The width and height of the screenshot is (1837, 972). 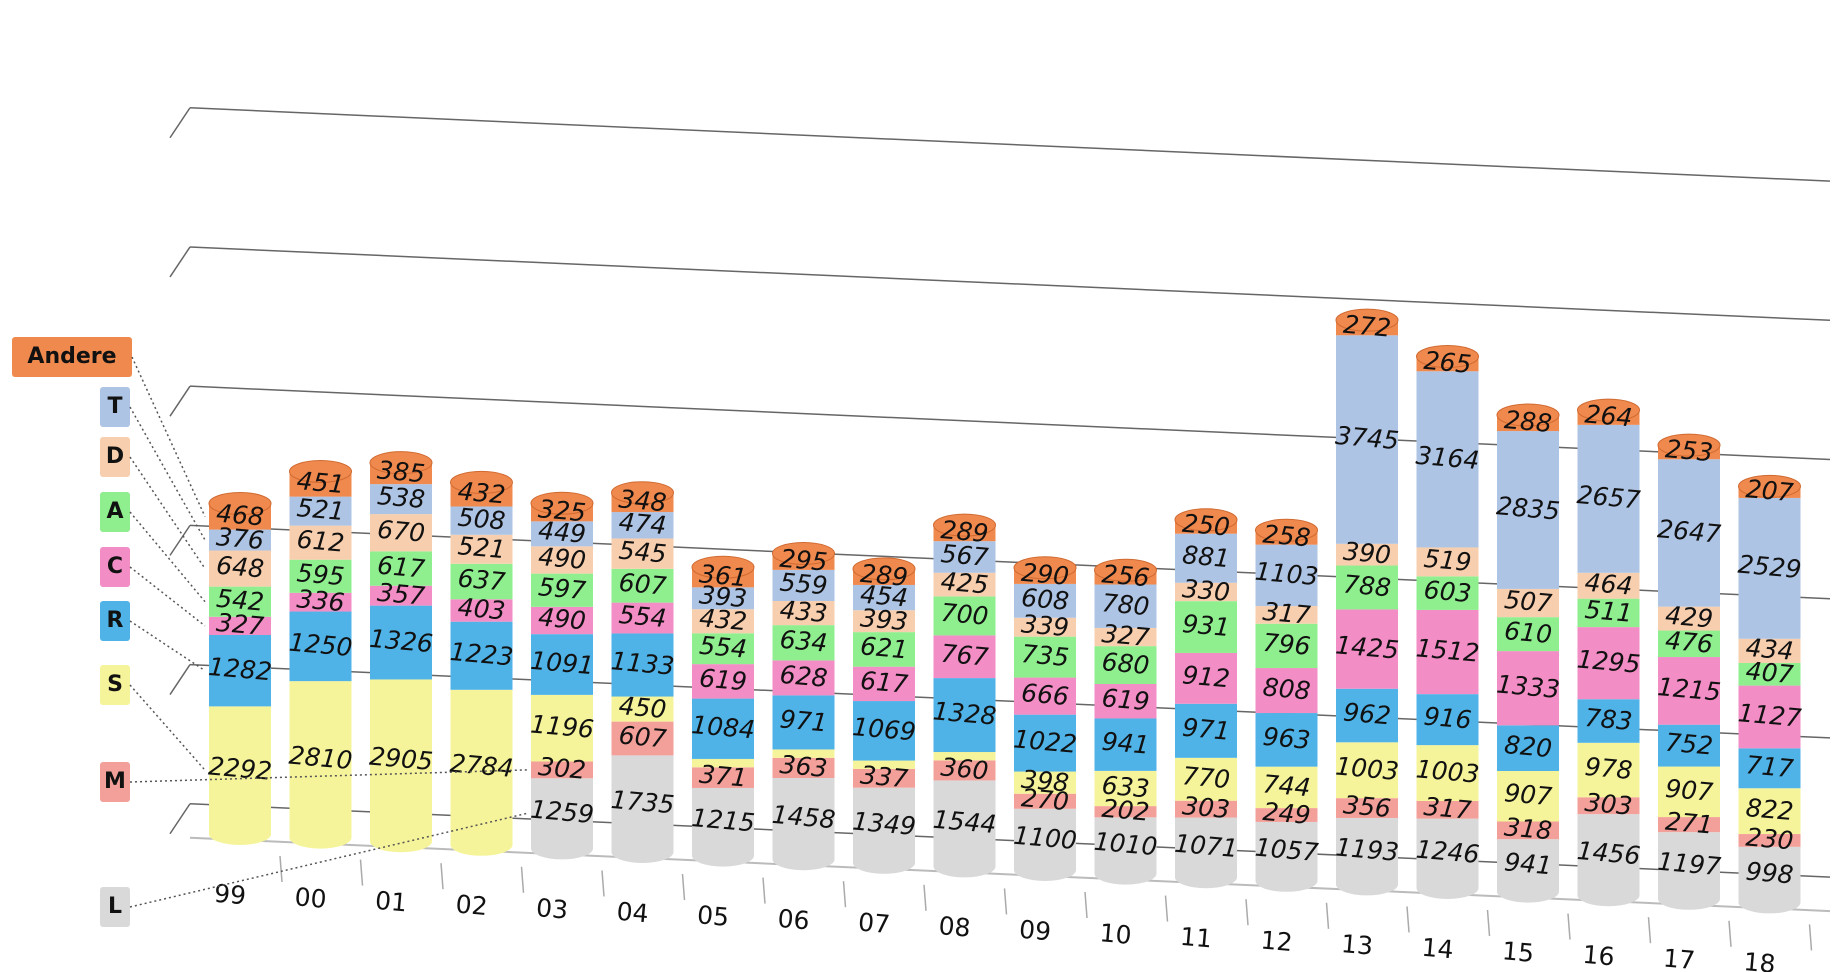 I want to click on segment-label: 464, so click(x=1609, y=584).